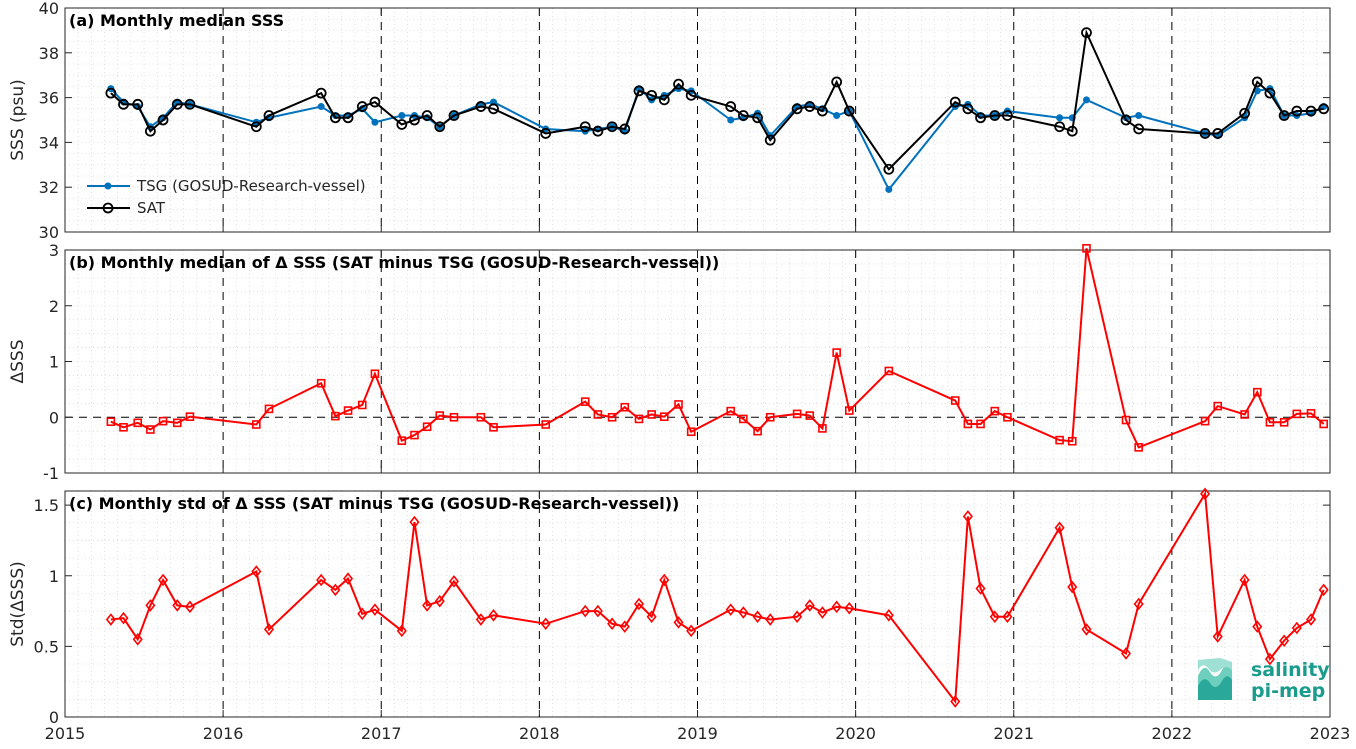 This screenshot has width=1356, height=749. Describe the element at coordinates (49, 232) in the screenshot. I see `y-tick-label: 30` at that location.